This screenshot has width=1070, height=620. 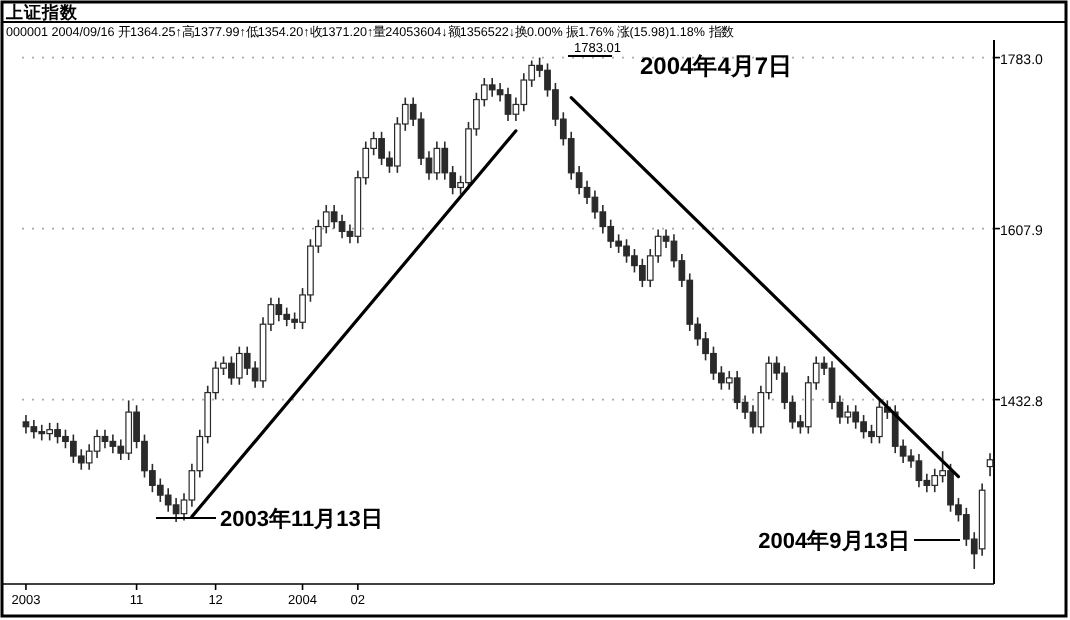 What do you see at coordinates (834, 541) in the screenshot?
I see `annotation: 2004年9月13日` at bounding box center [834, 541].